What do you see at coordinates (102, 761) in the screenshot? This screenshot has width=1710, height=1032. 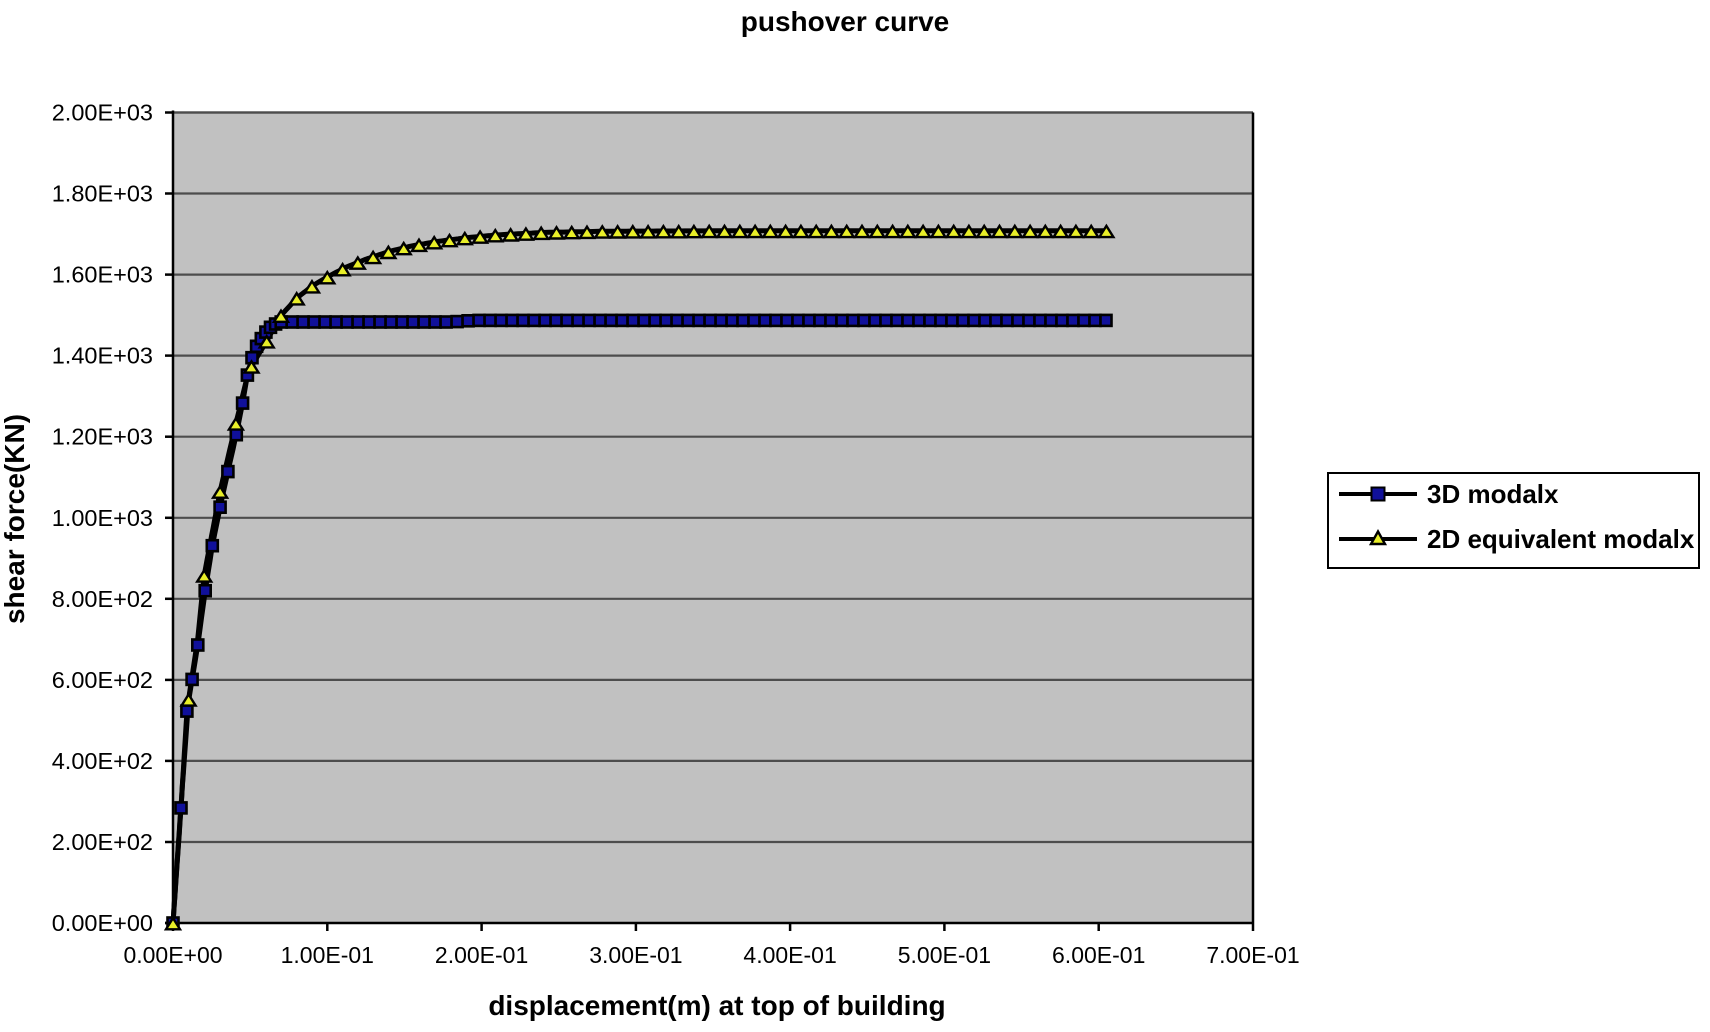 I see `svg-text: 4.00E+02` at bounding box center [102, 761].